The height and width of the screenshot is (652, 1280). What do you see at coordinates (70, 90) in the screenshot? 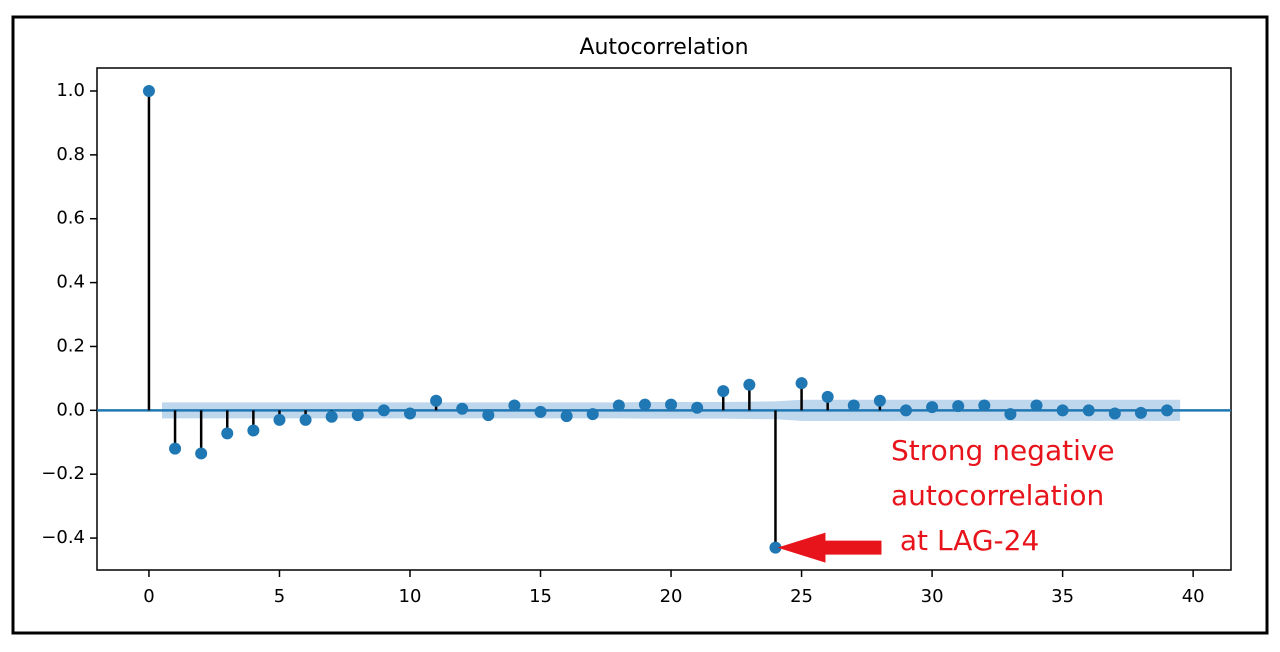
I see `y-tick-label: 1.0` at bounding box center [70, 90].